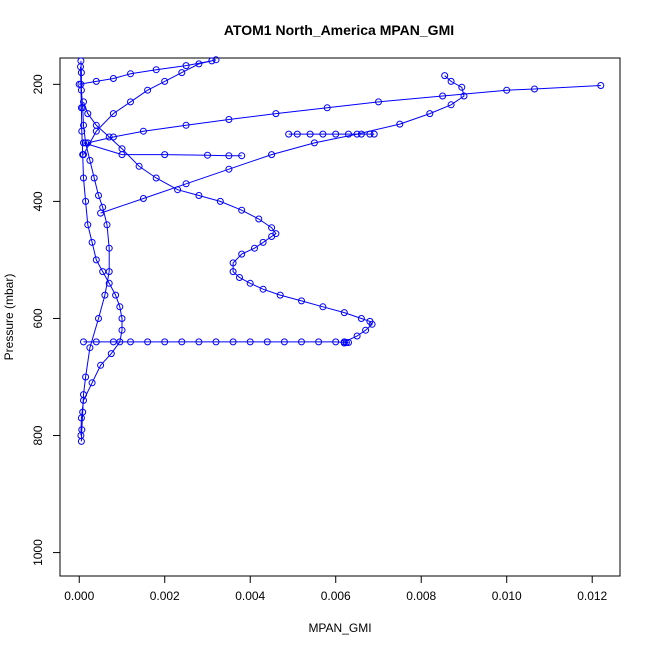  Describe the element at coordinates (421, 596) in the screenshot. I see `x-tick-label: 0.008` at that location.